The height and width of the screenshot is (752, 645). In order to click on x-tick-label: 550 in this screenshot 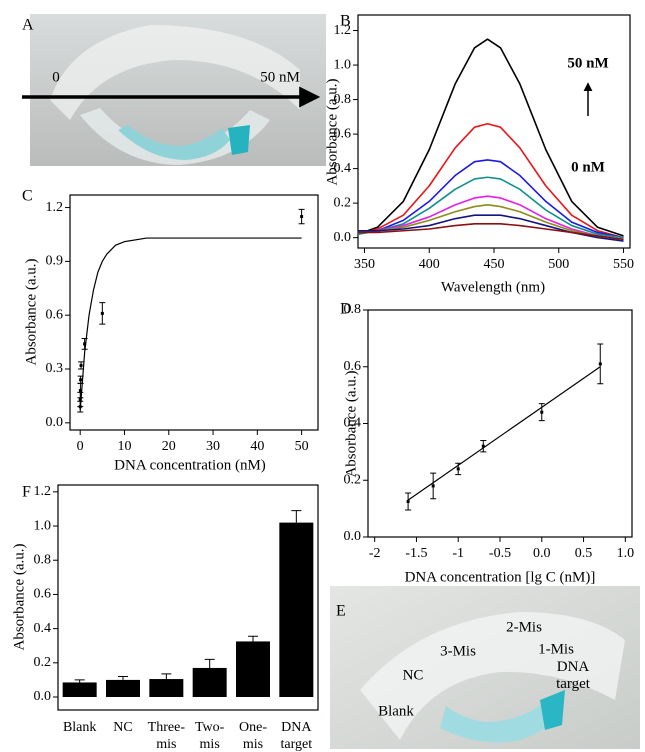, I will do `click(623, 264)`.